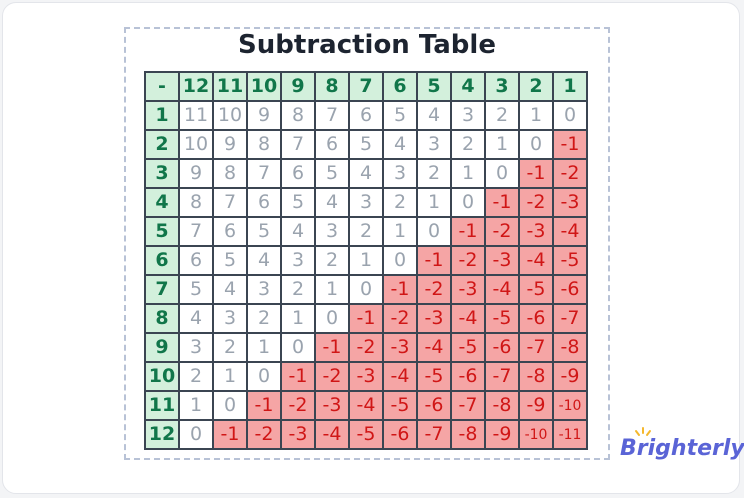 This screenshot has height=498, width=744. I want to click on table-row: 6 6 5 4 3 2 1 0 -1 -2 -3 -4 -5, so click(366, 260).